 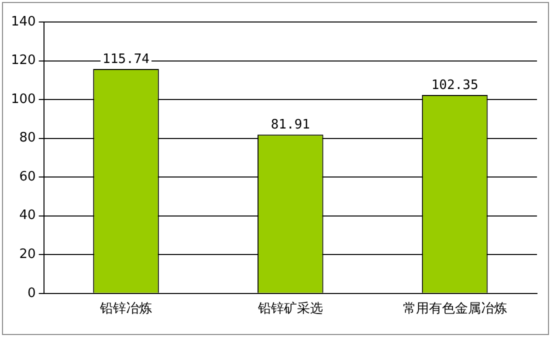 What do you see at coordinates (32, 293) in the screenshot?
I see `y-tick-label: 0` at bounding box center [32, 293].